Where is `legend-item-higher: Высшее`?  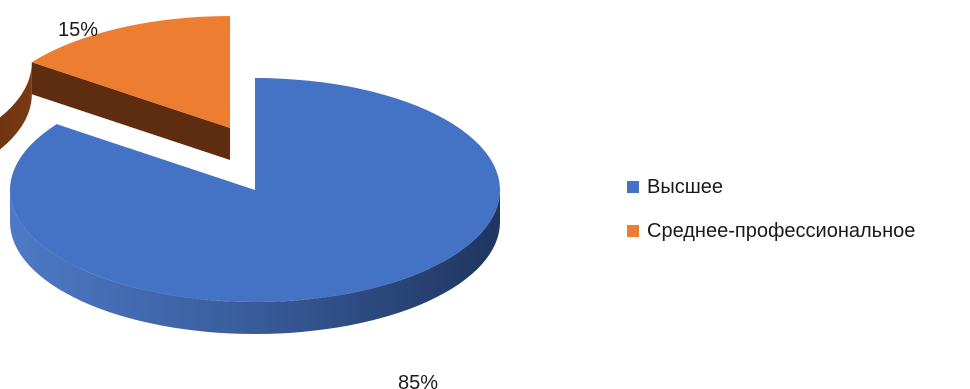
legend-item-higher: Высшее is located at coordinates (771, 187).